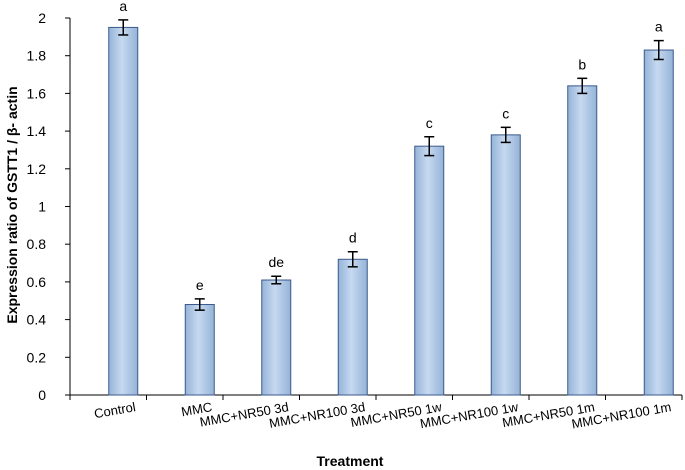 This screenshot has width=685, height=470. Describe the element at coordinates (37, 320) in the screenshot. I see `y-tick-label: 0.4` at that location.